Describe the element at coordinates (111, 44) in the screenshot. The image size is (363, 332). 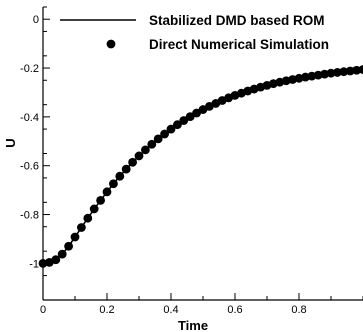
I see `legend-marker-dns` at that location.